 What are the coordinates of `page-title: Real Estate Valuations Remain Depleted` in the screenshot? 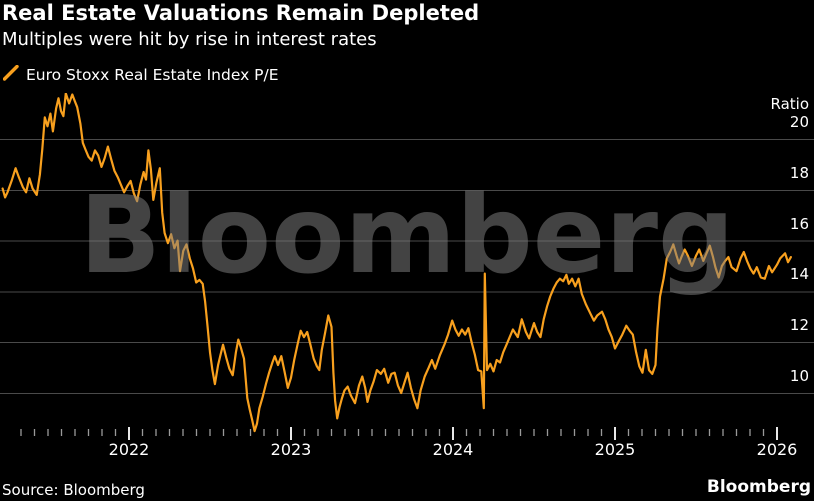 It's located at (241, 13).